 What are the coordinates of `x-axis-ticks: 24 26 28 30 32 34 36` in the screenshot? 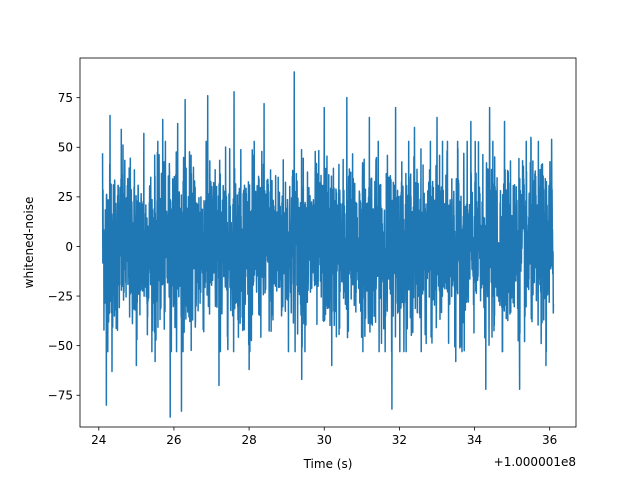 It's located at (324, 437).